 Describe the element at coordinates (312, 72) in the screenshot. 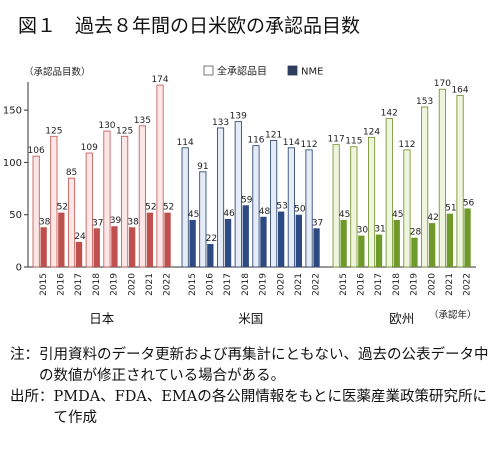

I see `legend-label: NME` at that location.